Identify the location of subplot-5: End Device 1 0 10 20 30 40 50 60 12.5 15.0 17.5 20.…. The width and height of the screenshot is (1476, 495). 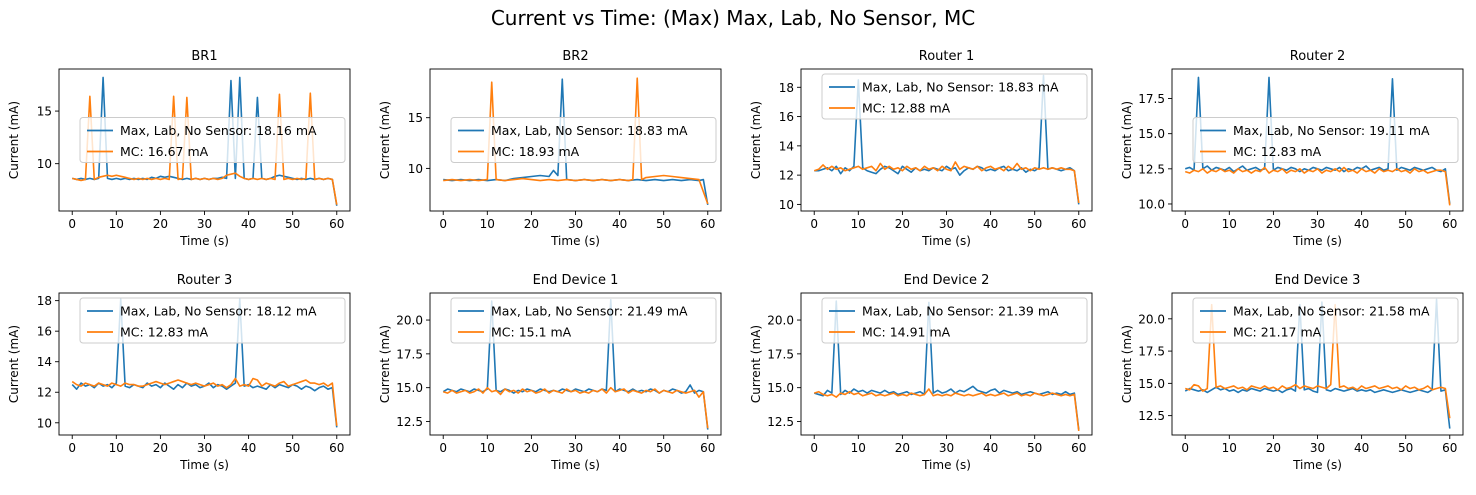
(550, 372).